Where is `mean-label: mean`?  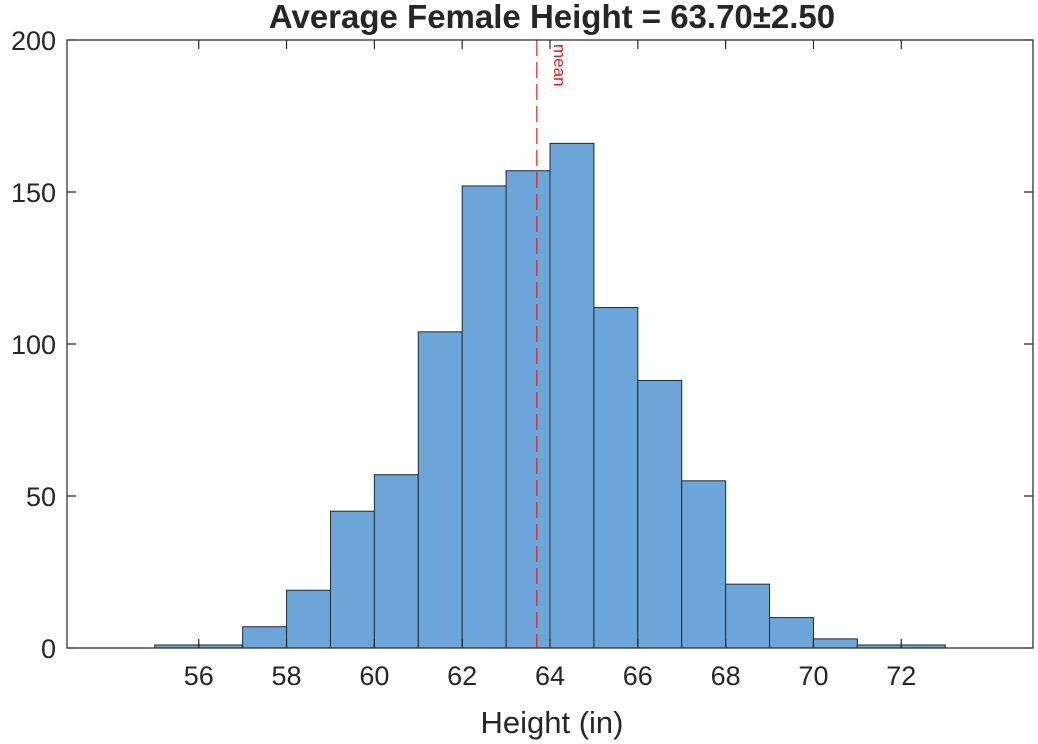
mean-label: mean is located at coordinates (559, 65).